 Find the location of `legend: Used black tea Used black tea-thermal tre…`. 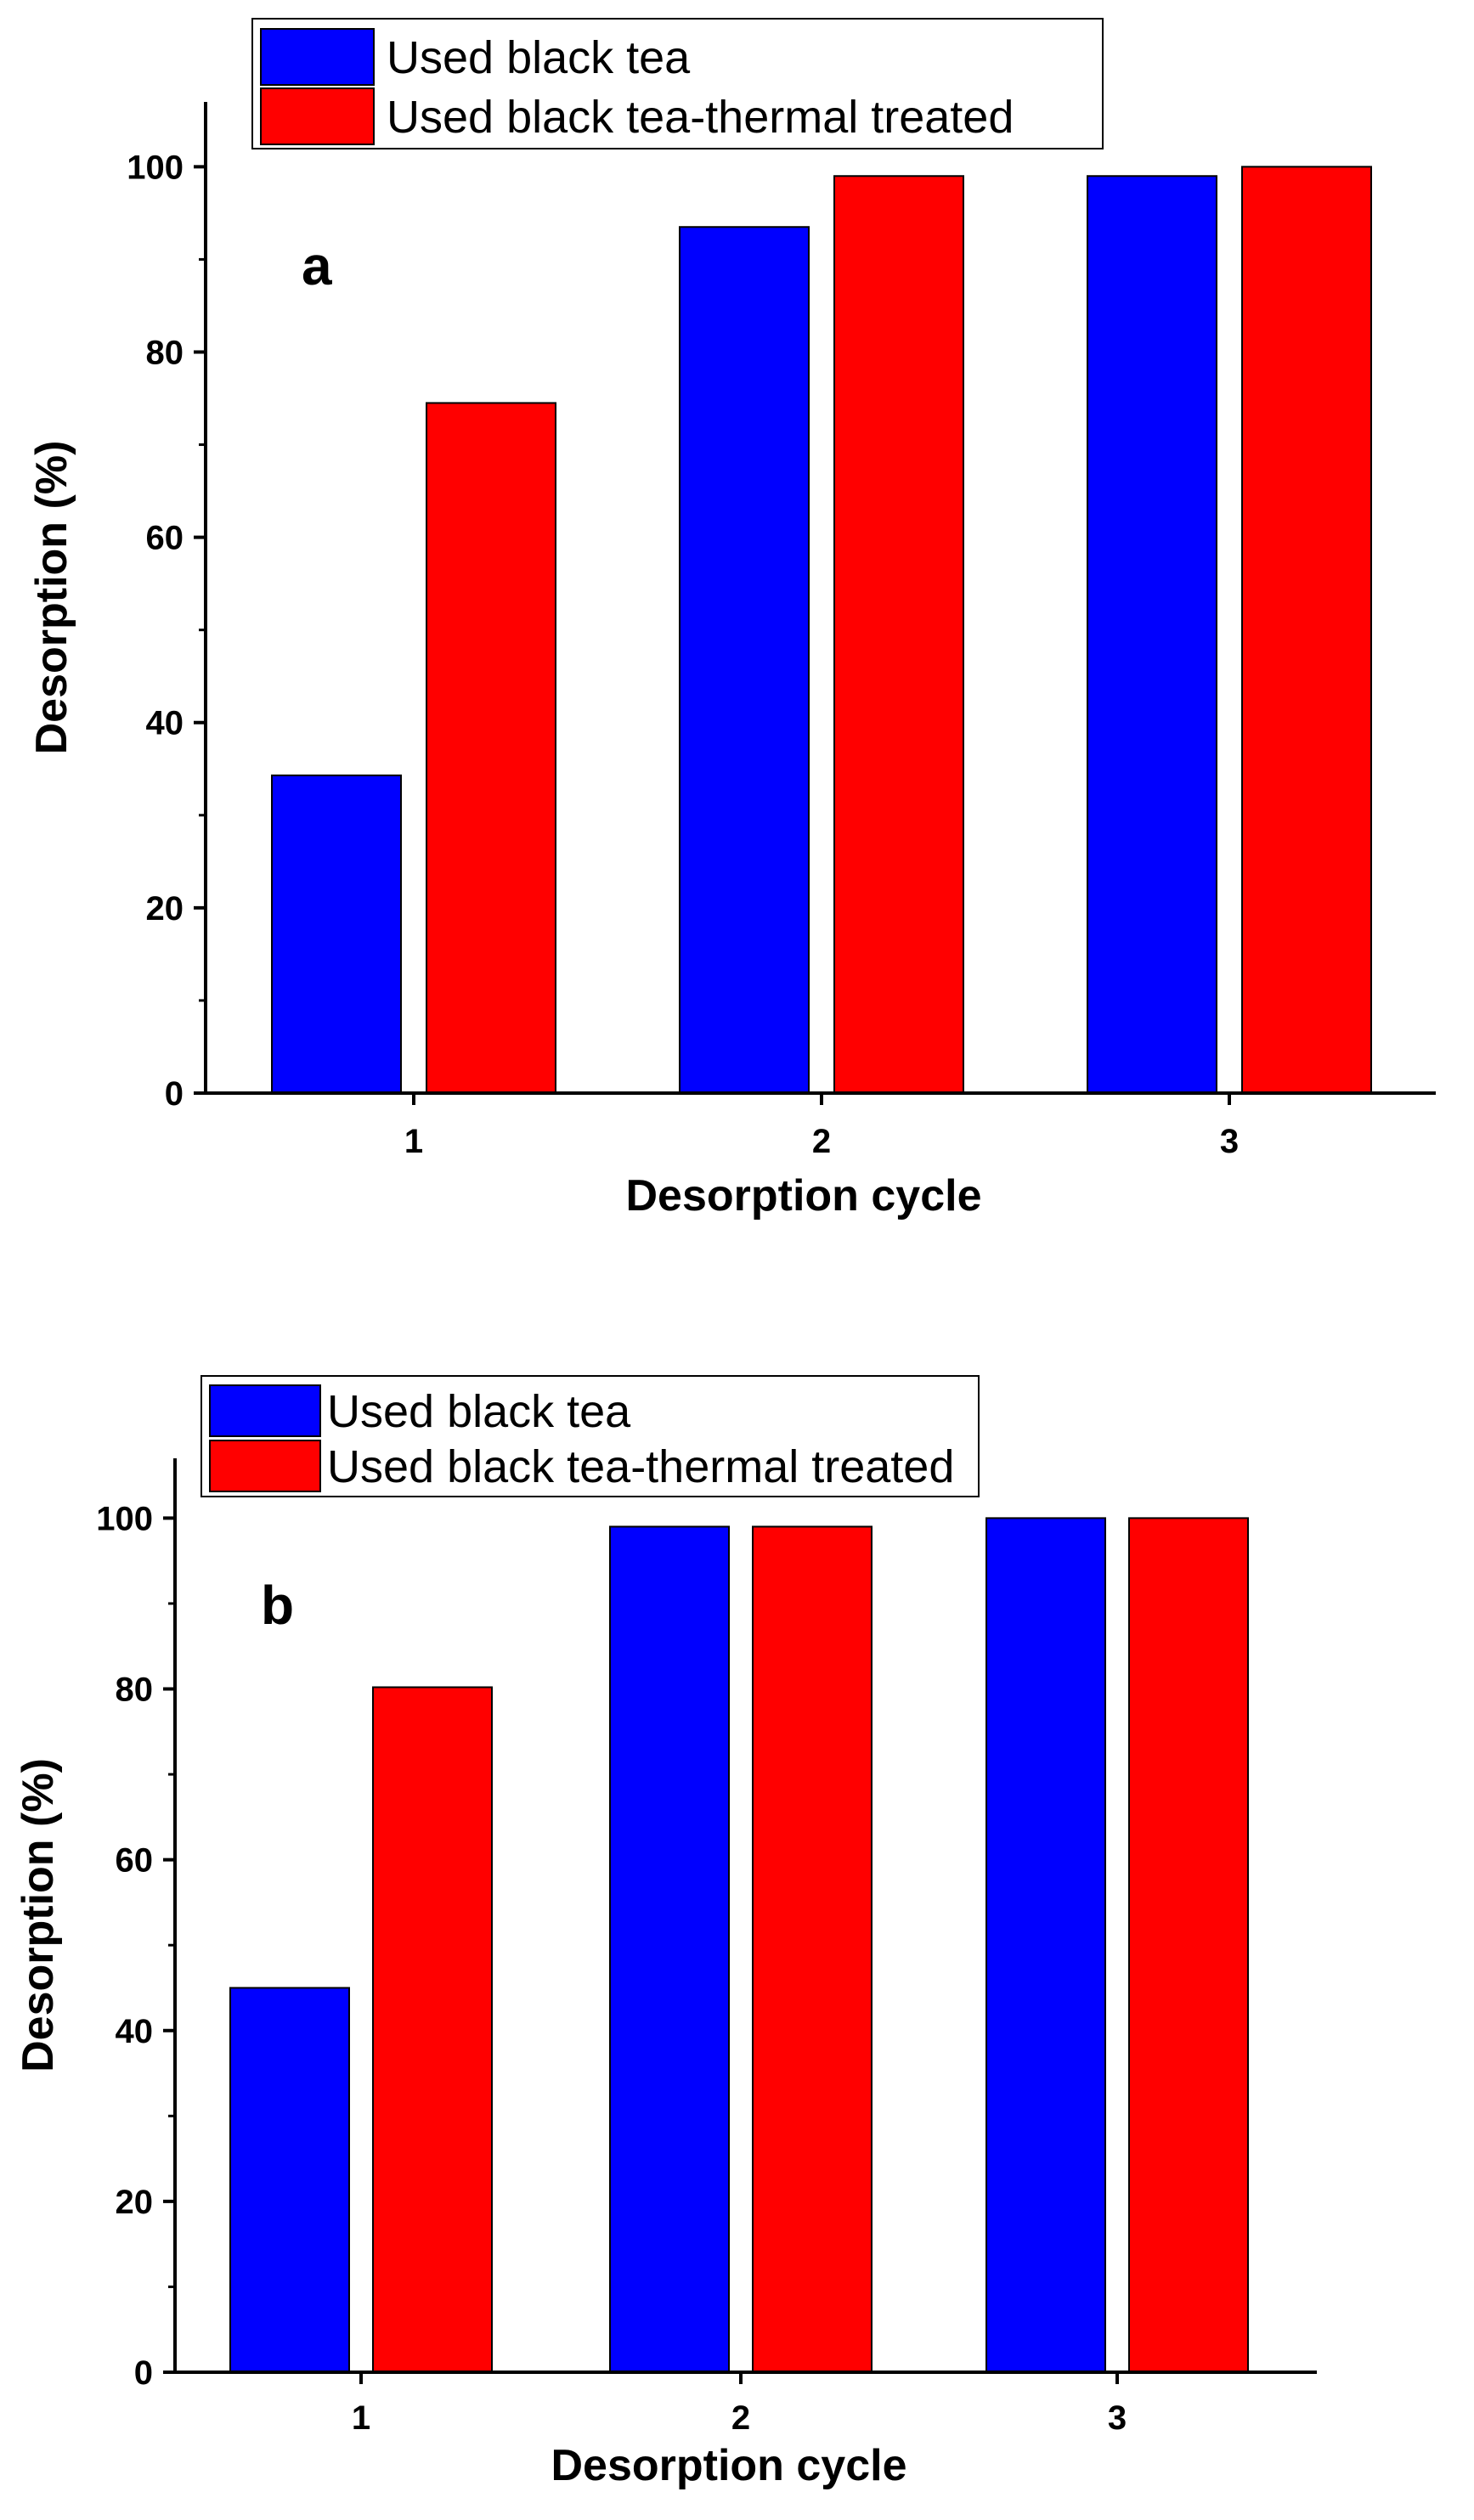

legend: Used black tea Used black tea-thermal tre… is located at coordinates (677, 84).